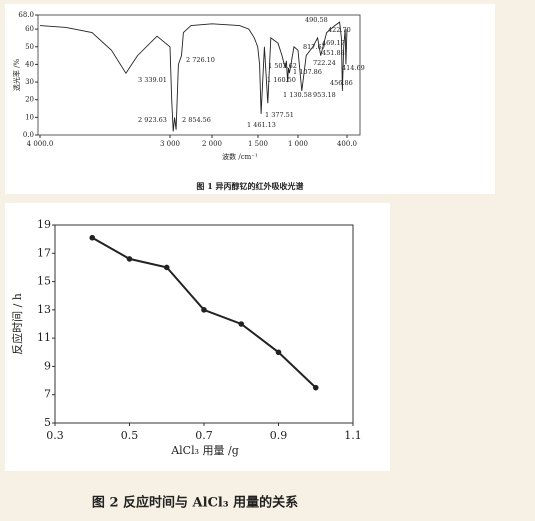 The height and width of the screenshot is (521, 535). I want to click on peak-label: 1 503.62, so click(282, 66).